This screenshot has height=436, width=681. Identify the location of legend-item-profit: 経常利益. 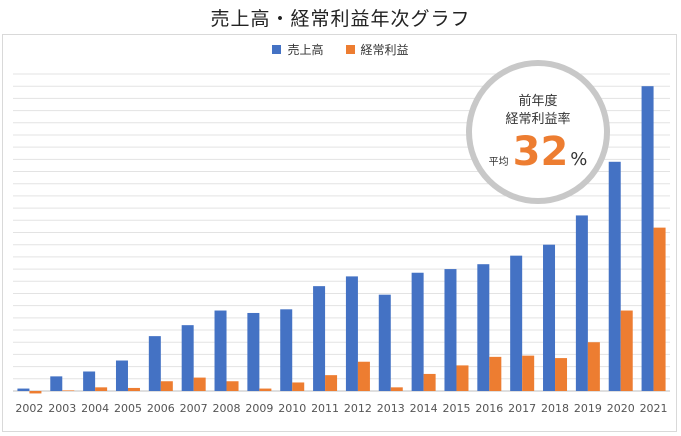
(377, 49).